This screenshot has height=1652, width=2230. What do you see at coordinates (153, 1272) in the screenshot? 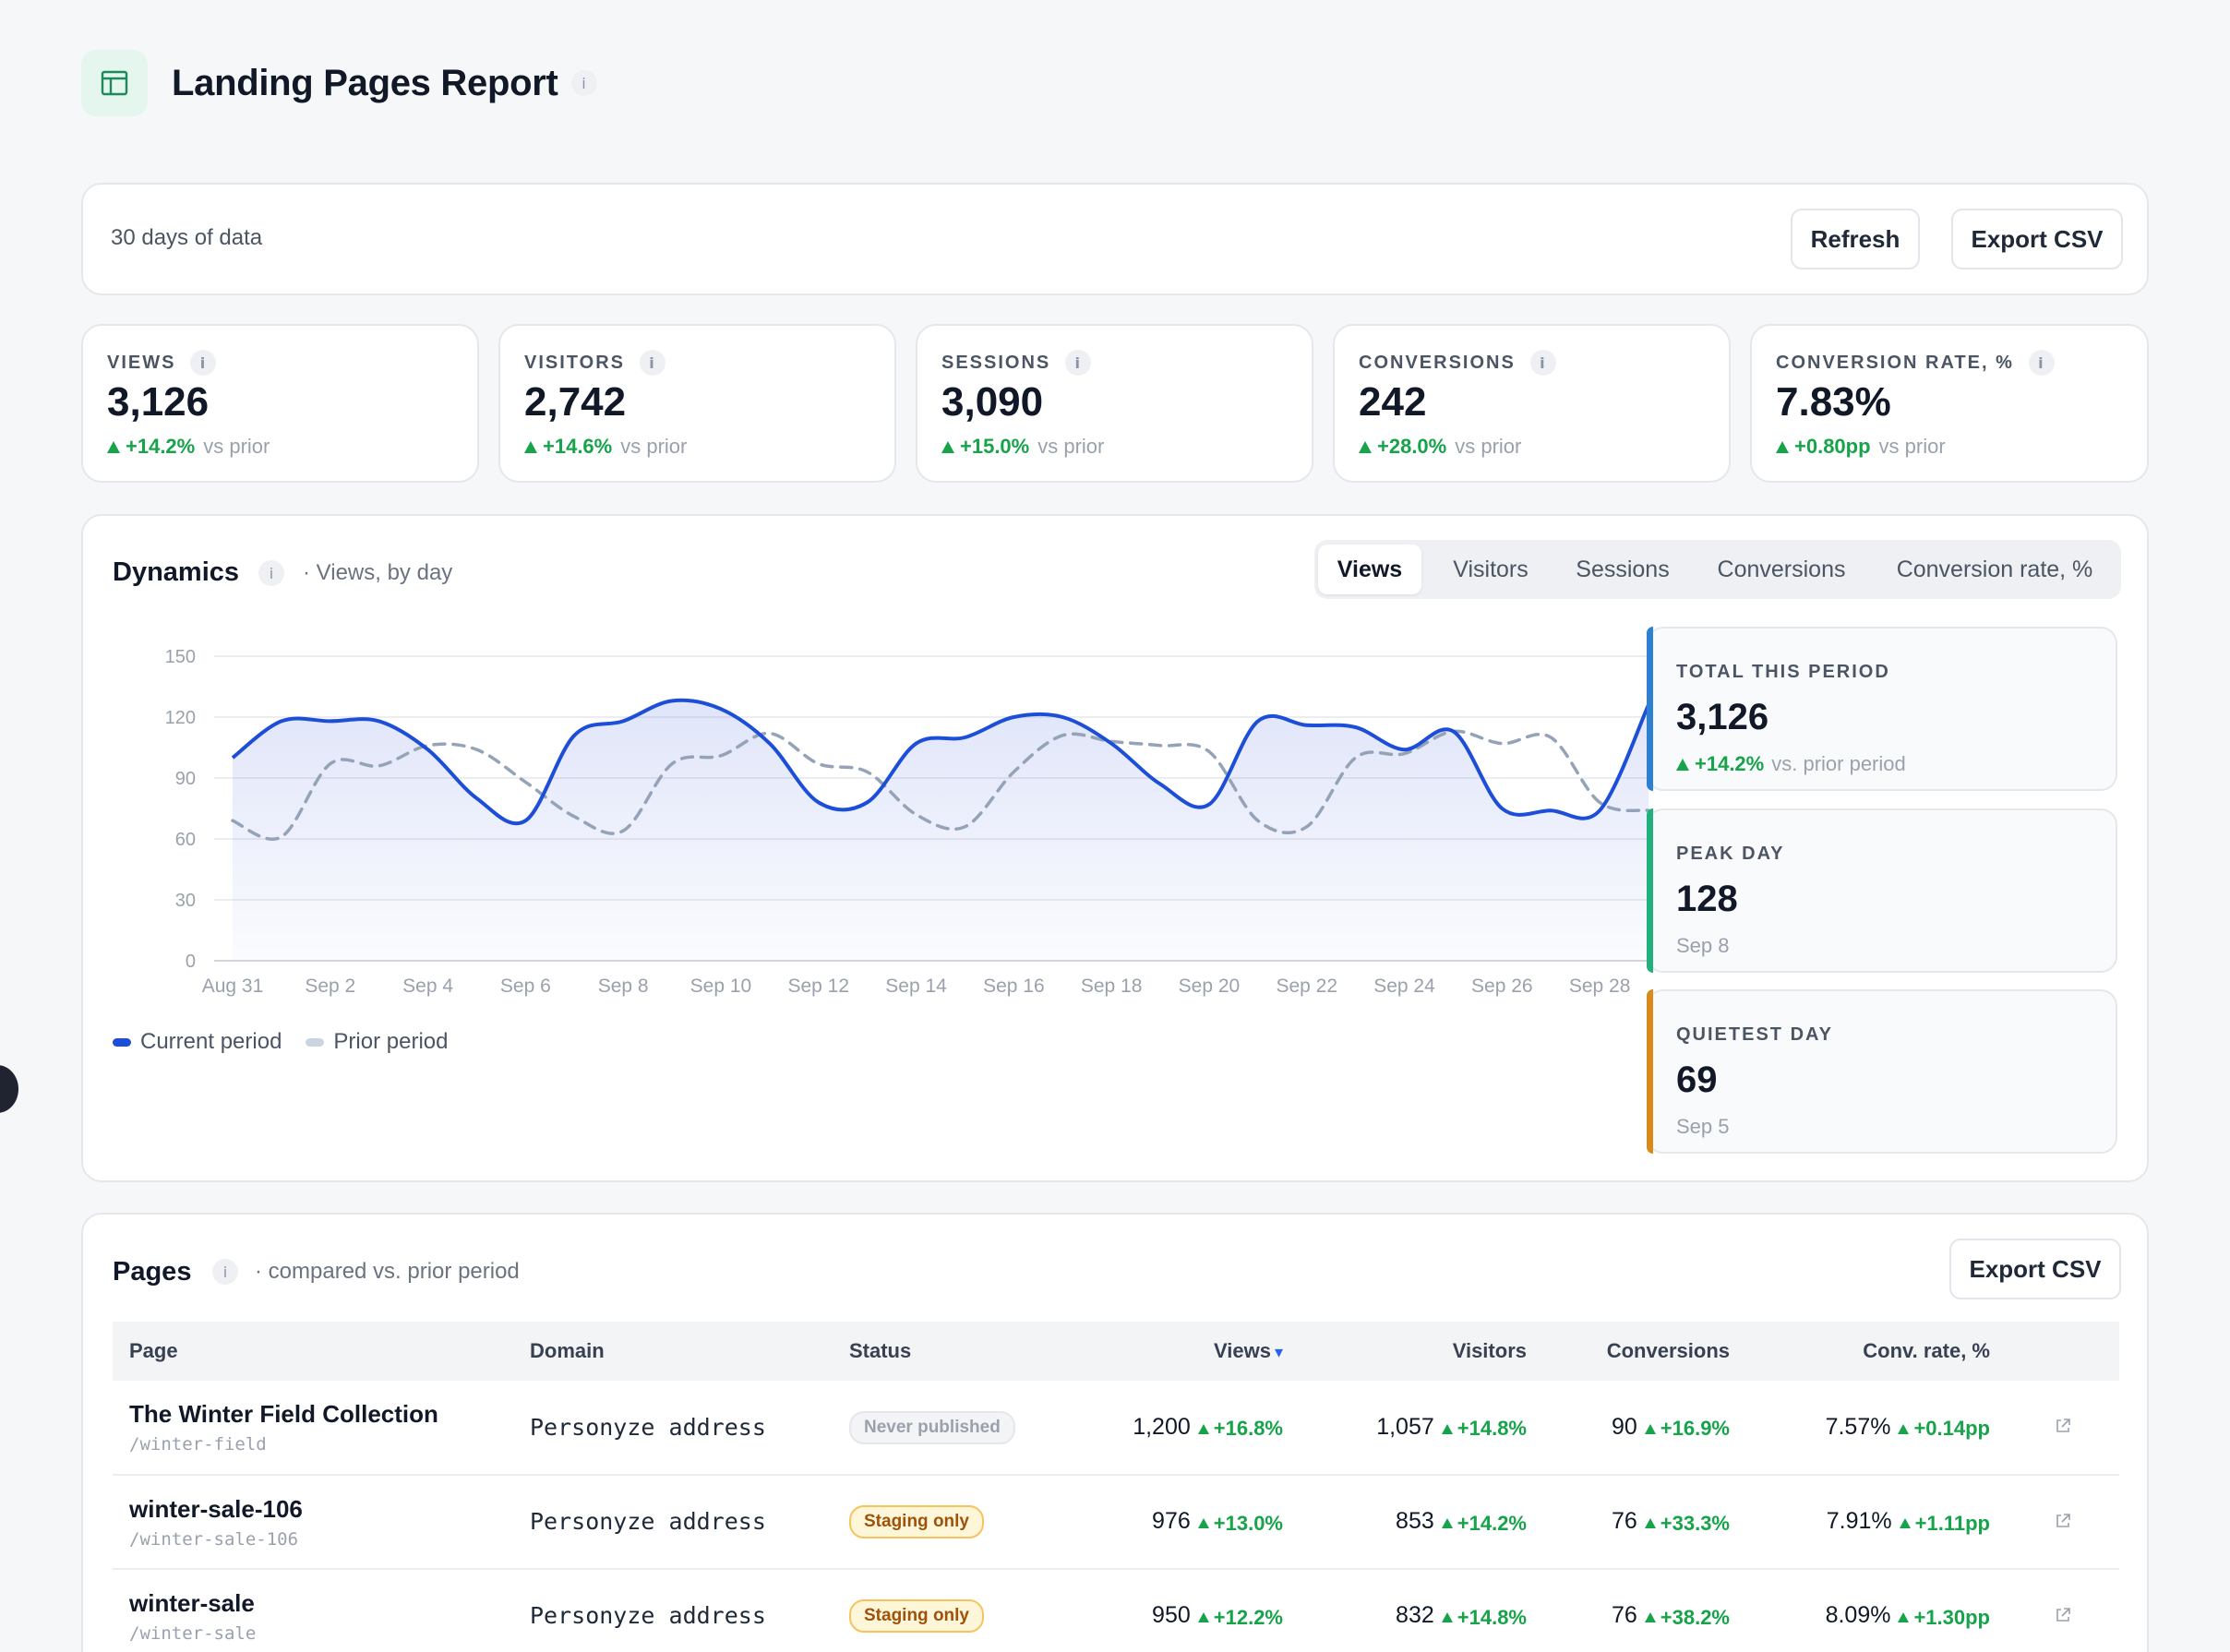
I see `pages-title: Pages` at bounding box center [153, 1272].